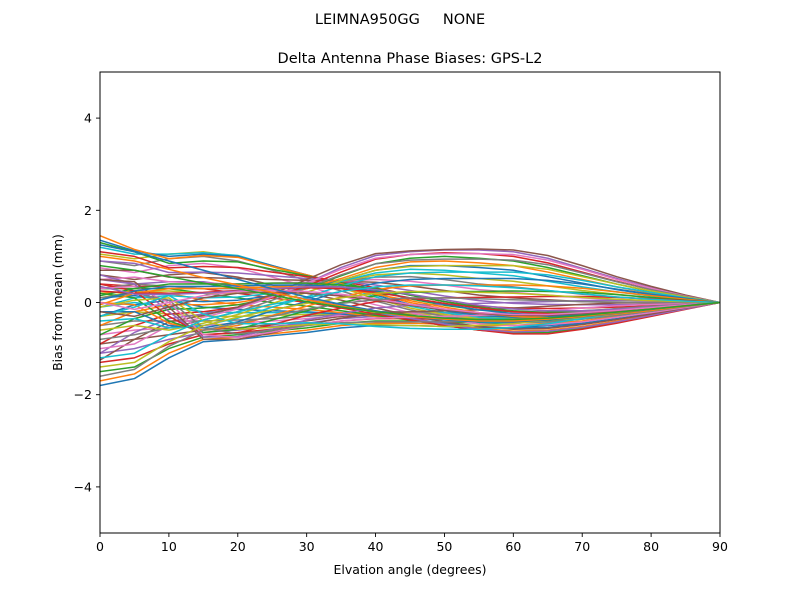 This screenshot has height=600, width=800. I want to click on y-tick-label: 0, so click(88, 302).